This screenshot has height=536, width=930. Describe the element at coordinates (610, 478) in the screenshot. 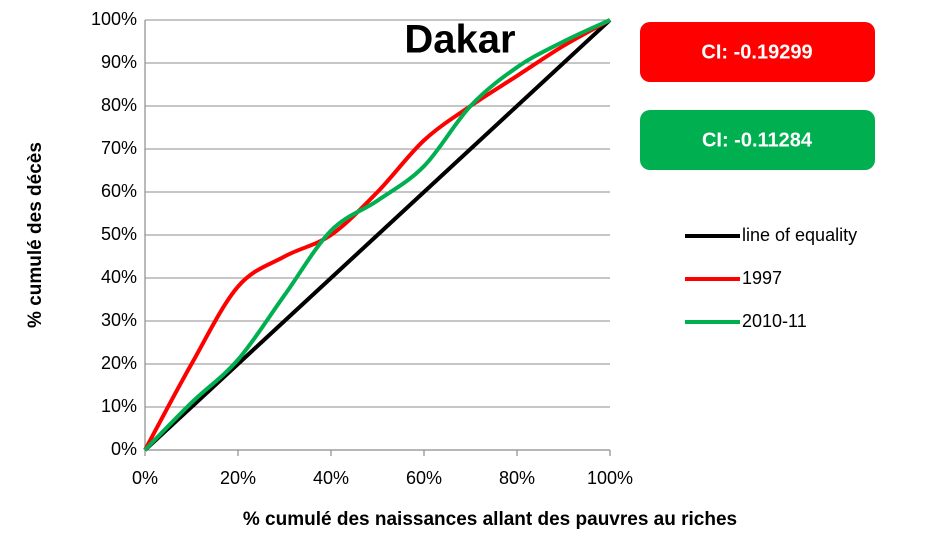

I see `x-tick-label: 100%` at that location.